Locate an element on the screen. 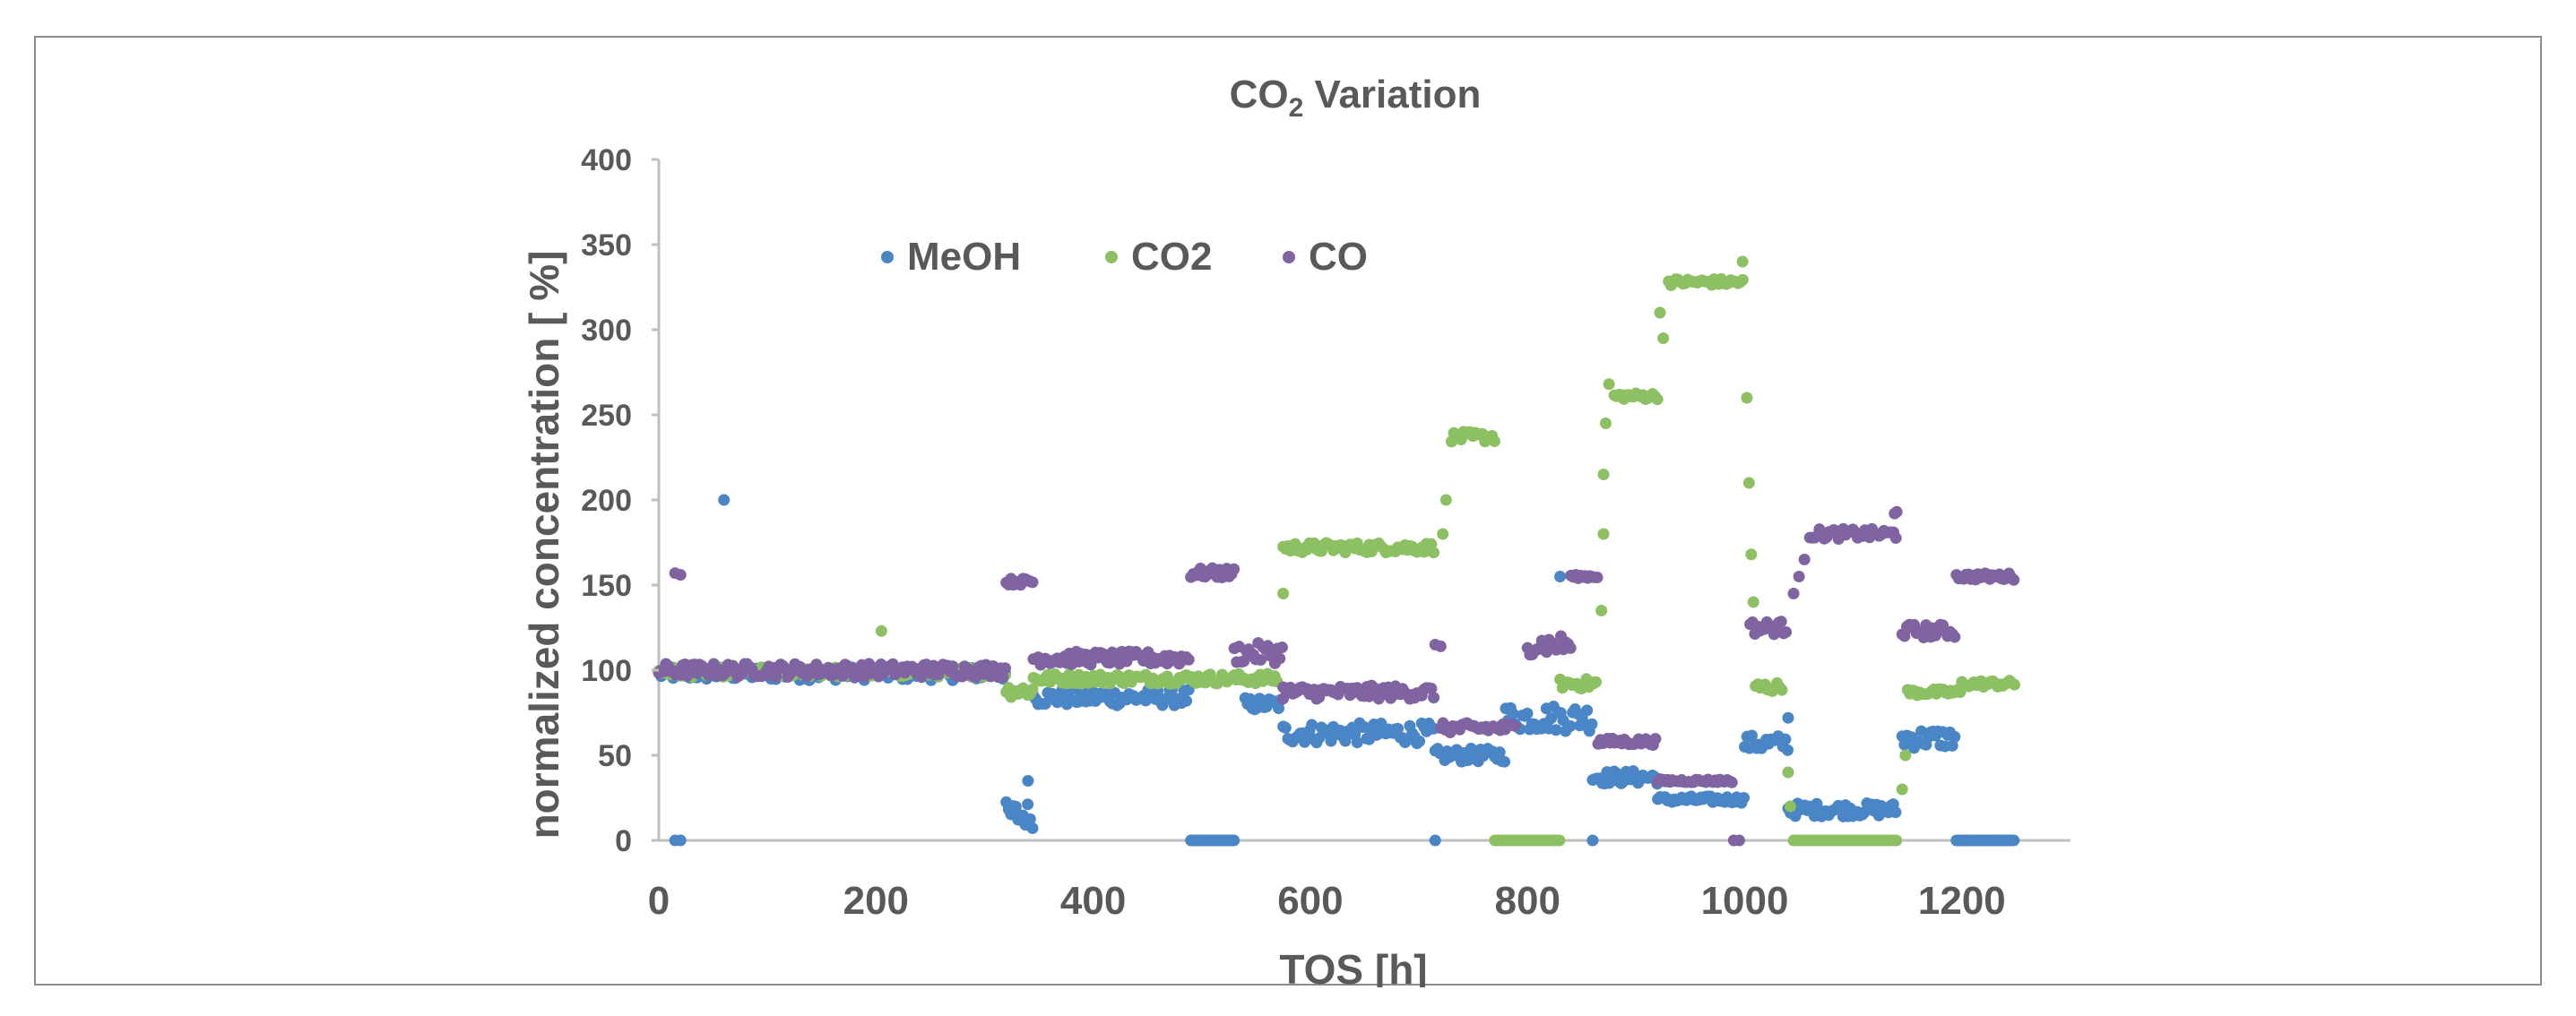  y-tick-label: 200 is located at coordinates (606, 501).